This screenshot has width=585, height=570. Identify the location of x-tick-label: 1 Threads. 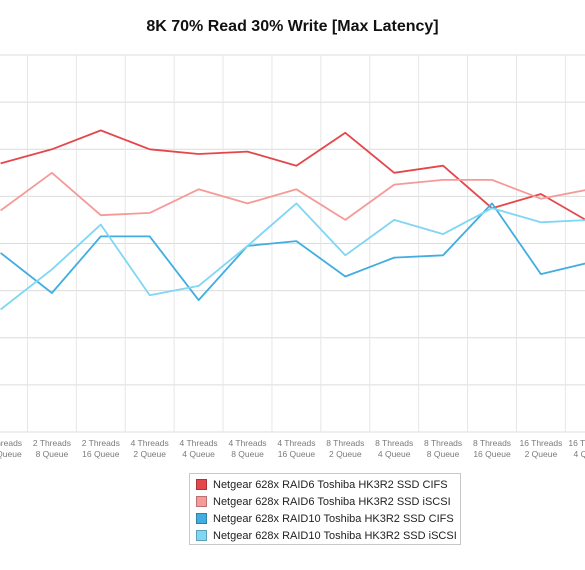
(11, 443).